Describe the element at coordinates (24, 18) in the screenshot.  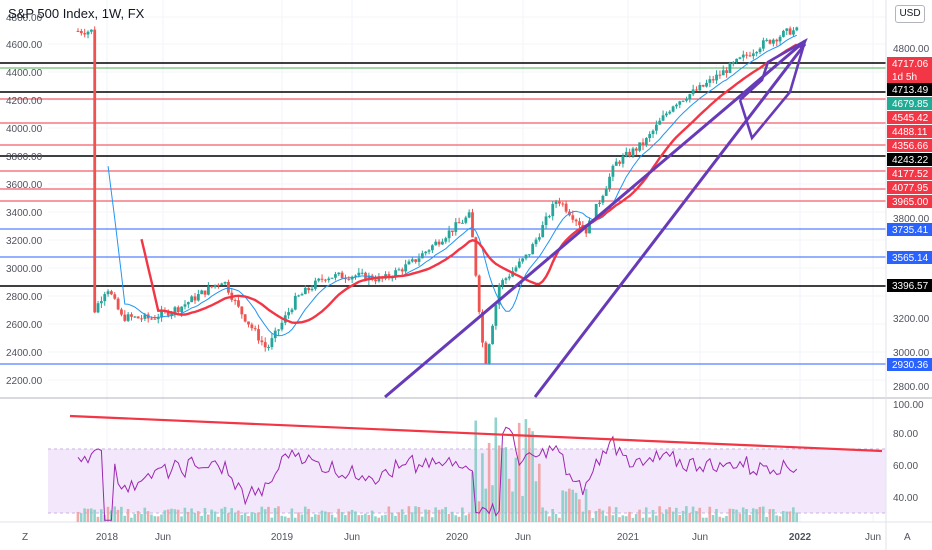
I see `left-axis-tick: 4800.00` at that location.